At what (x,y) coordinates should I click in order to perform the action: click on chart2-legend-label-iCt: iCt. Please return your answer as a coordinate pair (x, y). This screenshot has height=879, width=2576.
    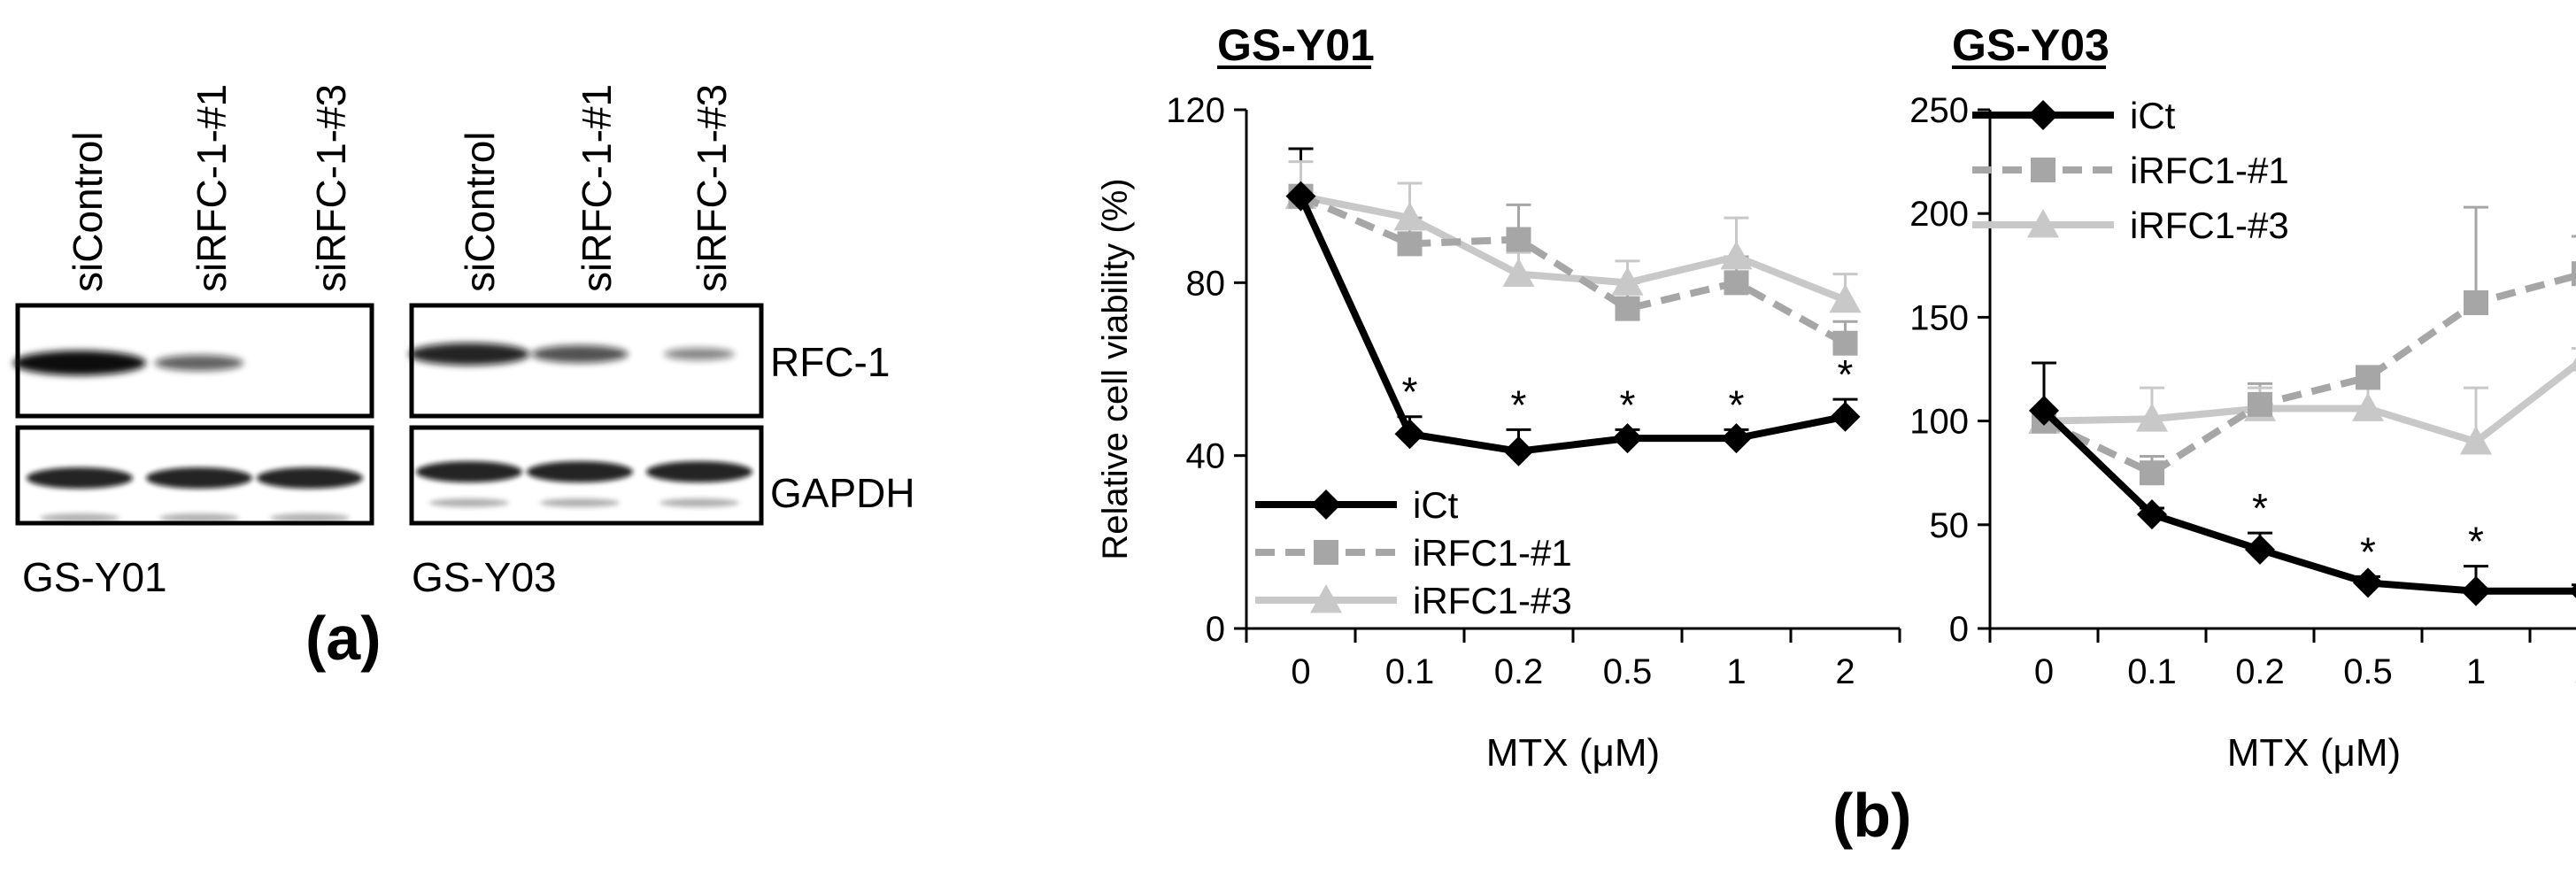
    Looking at the image, I should click on (2153, 115).